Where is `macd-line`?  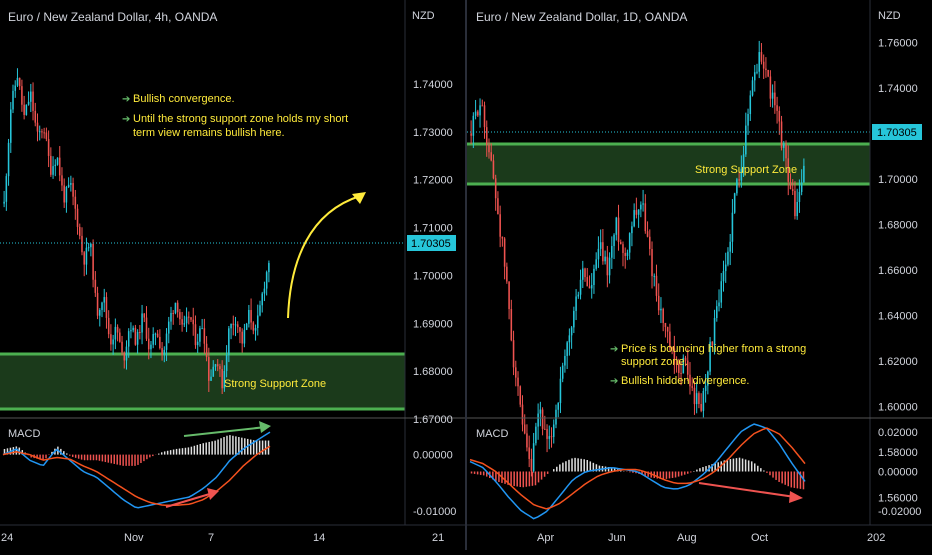
macd-line is located at coordinates (136, 470).